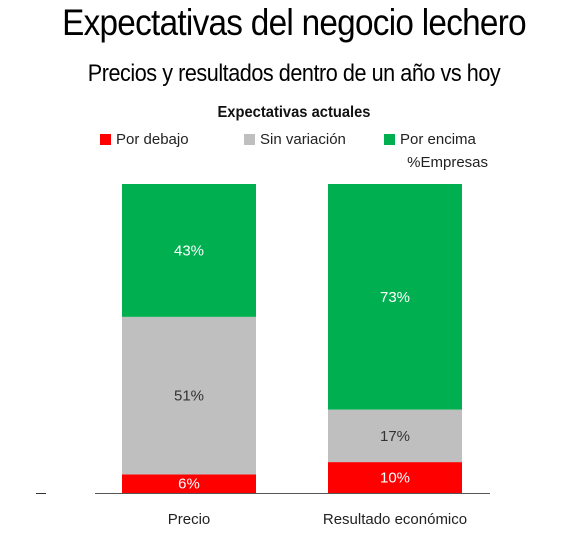  Describe the element at coordinates (389, 139) in the screenshot. I see `legend-swatch-por-encima` at that location.